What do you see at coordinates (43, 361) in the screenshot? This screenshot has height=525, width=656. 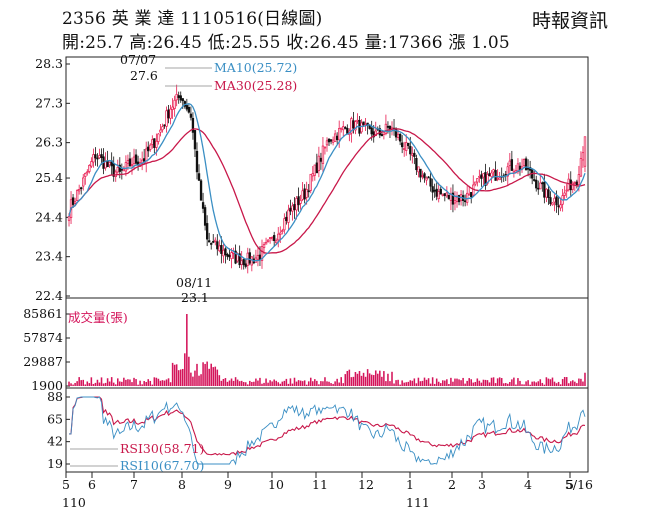 I see `volume-tick-label: 29887` at bounding box center [43, 361].